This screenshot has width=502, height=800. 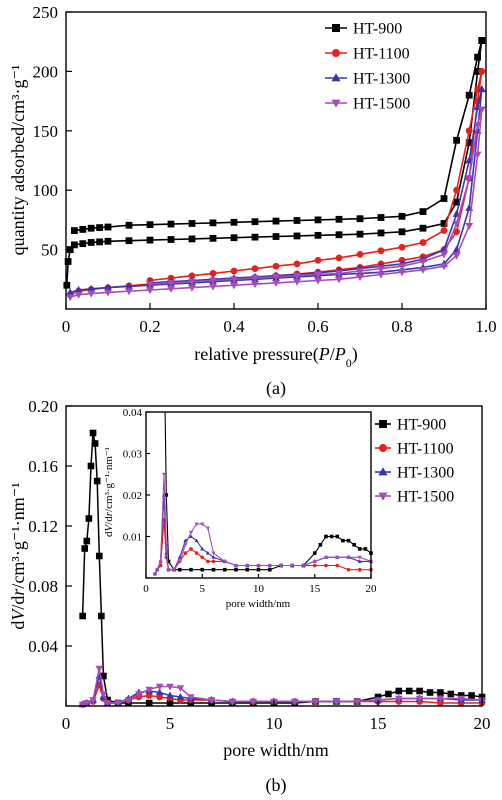 I want to click on panel-a-y-tick-label: 200, so click(x=46, y=71).